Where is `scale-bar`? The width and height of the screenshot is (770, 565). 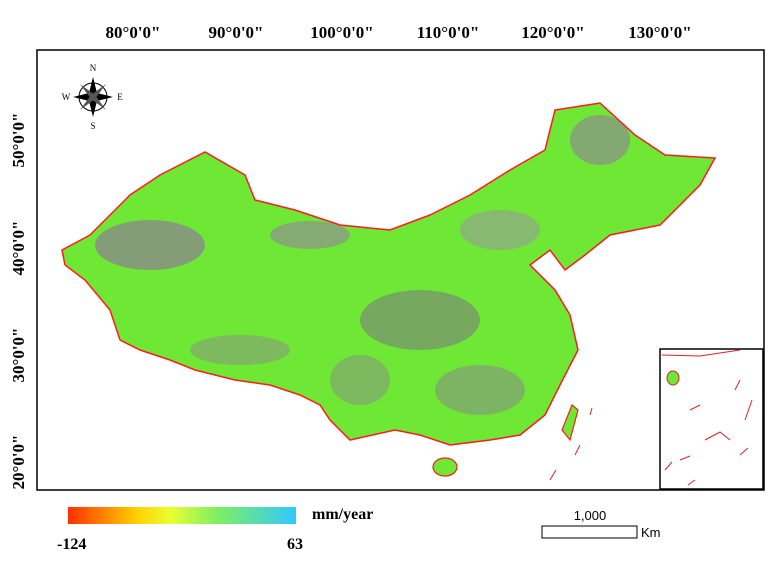 scale-bar is located at coordinates (589, 532).